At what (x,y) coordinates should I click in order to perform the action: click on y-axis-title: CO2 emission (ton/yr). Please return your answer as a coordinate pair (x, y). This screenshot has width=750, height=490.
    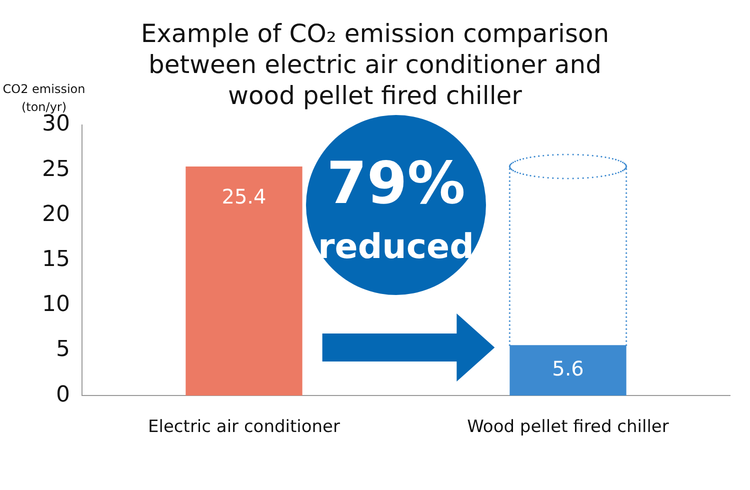
    Looking at the image, I should click on (44, 97).